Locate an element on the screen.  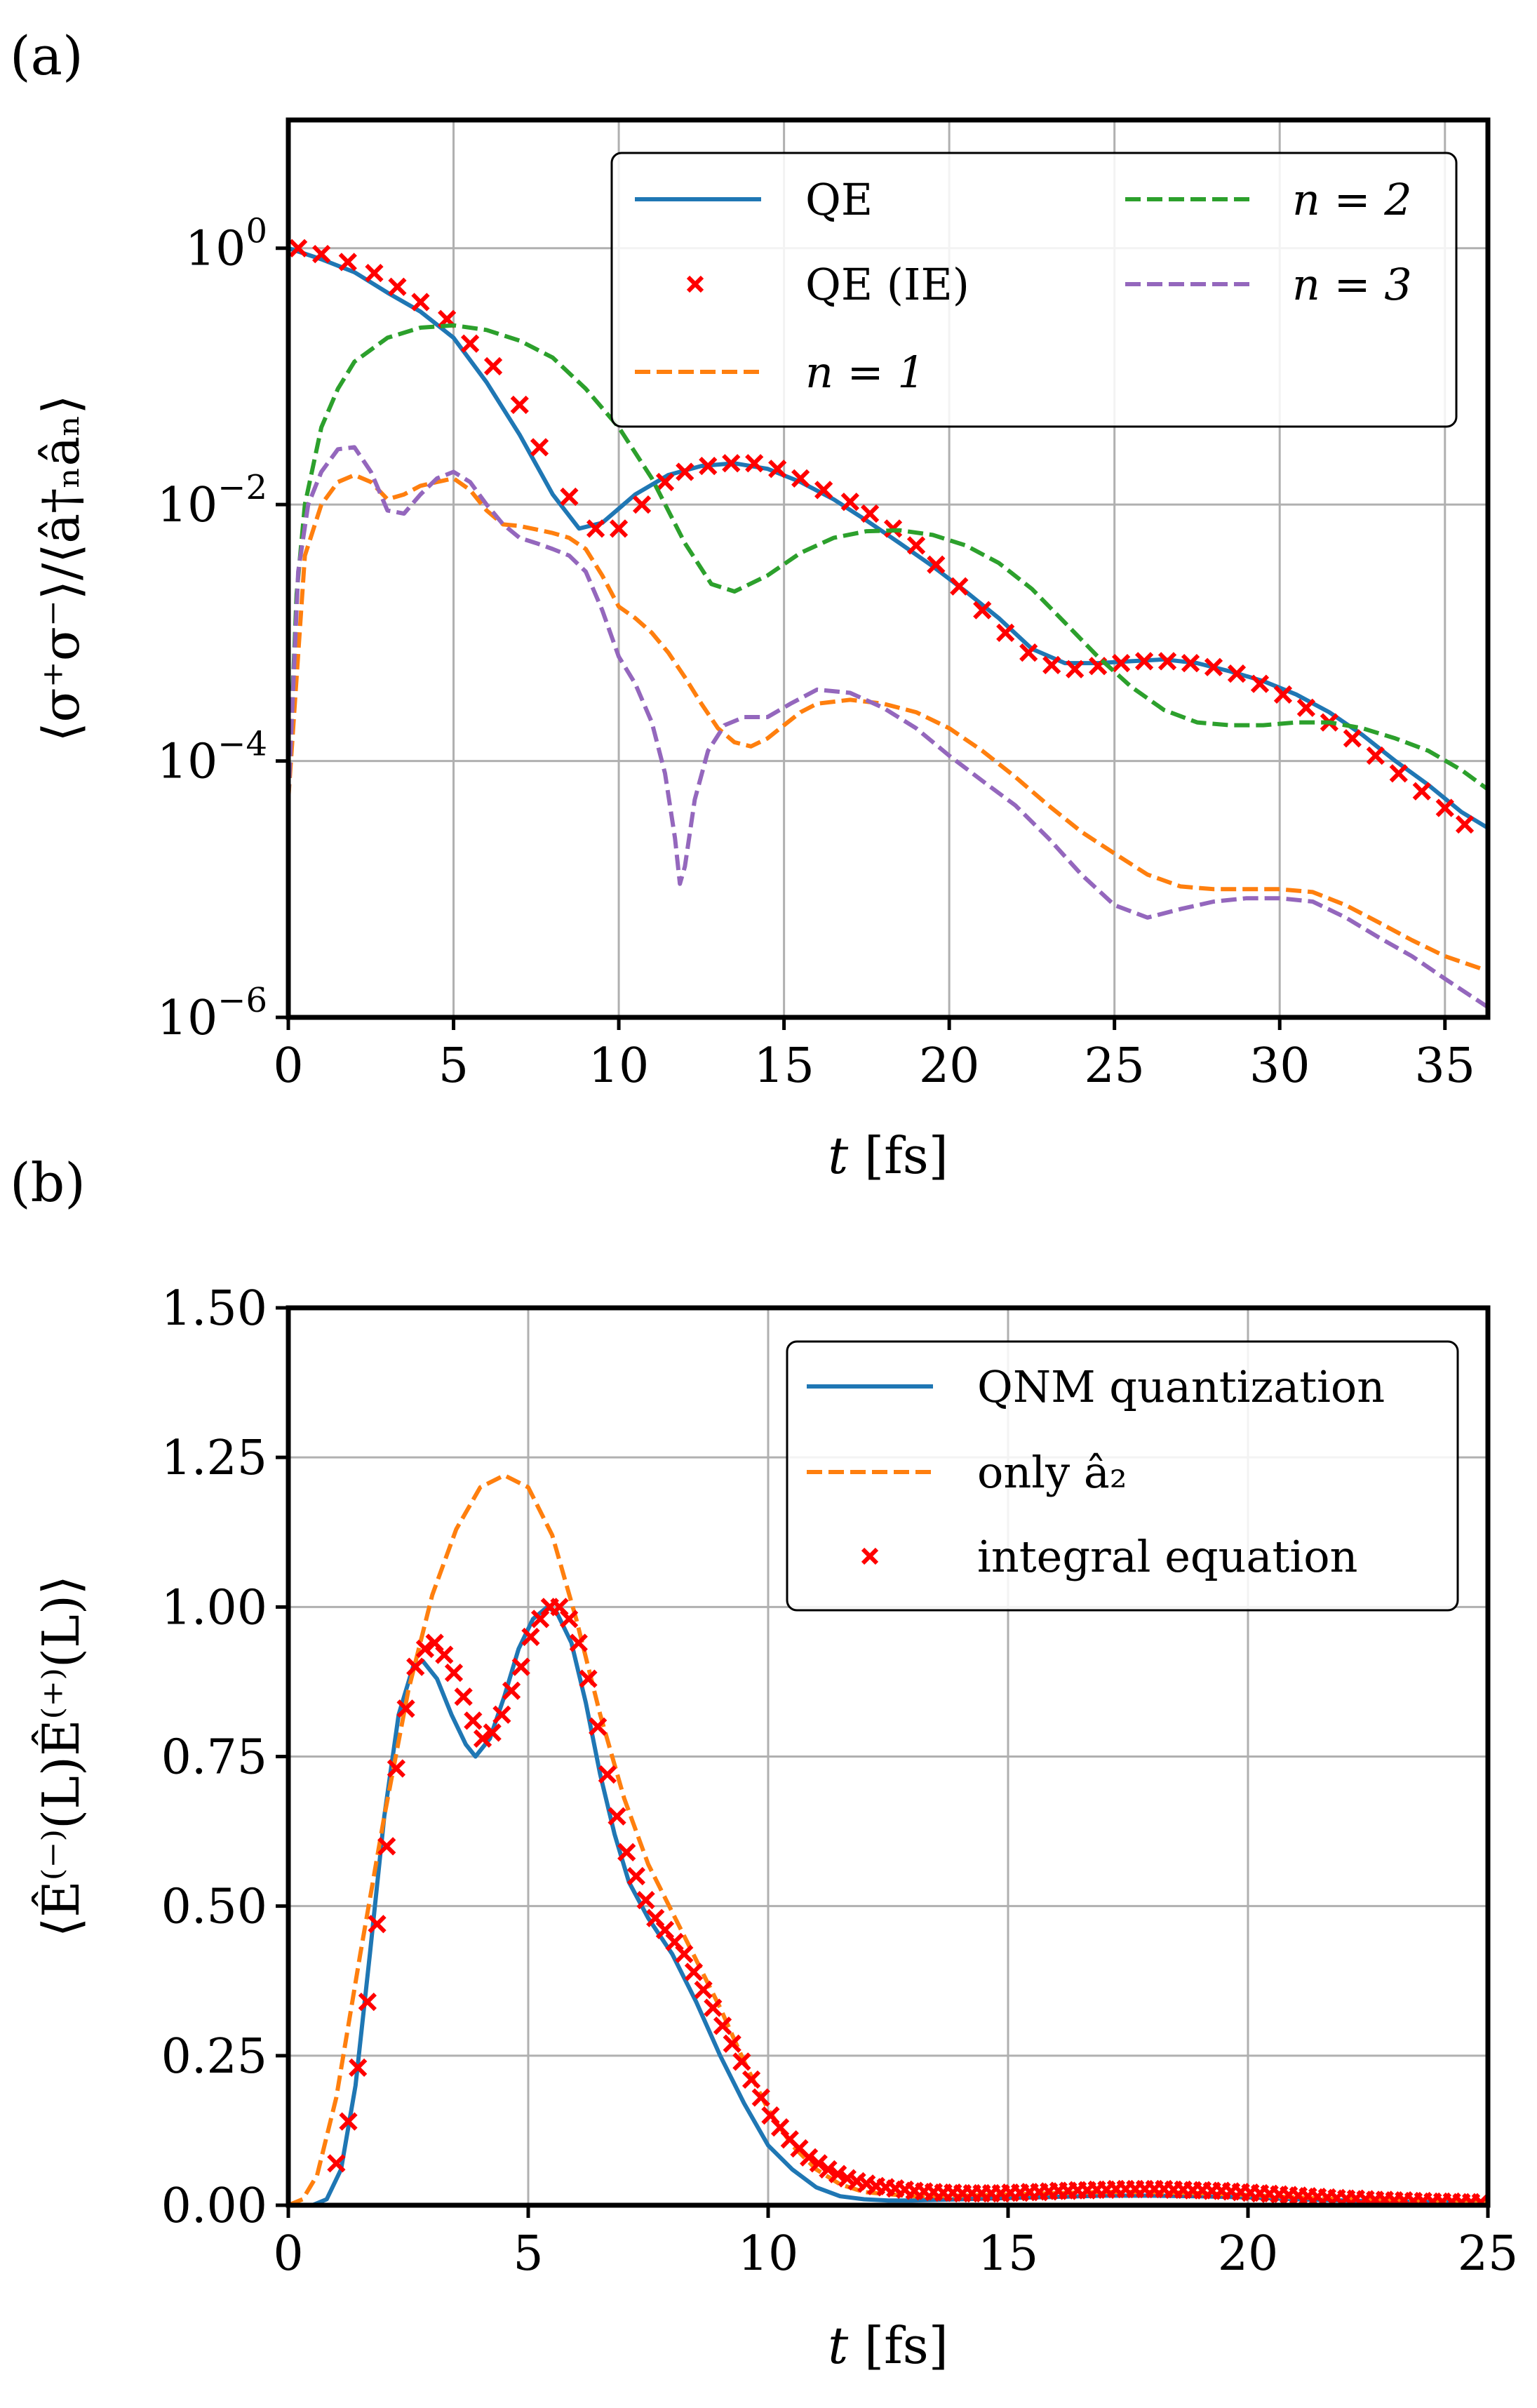
panel-a-ylabel: ⟨σ⁺σ⁻⟩/⟨â†ₙâₙ⟩ is located at coordinates (61, 568).